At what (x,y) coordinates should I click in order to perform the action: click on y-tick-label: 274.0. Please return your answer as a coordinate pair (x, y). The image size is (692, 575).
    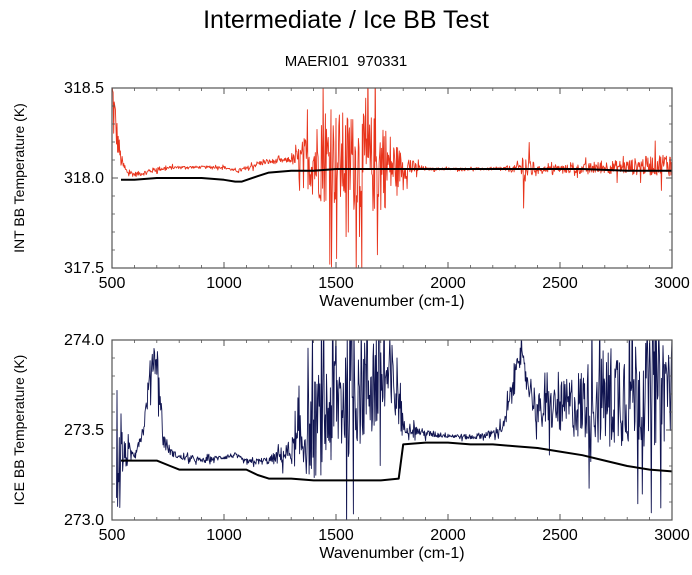
    Looking at the image, I should click on (84, 340).